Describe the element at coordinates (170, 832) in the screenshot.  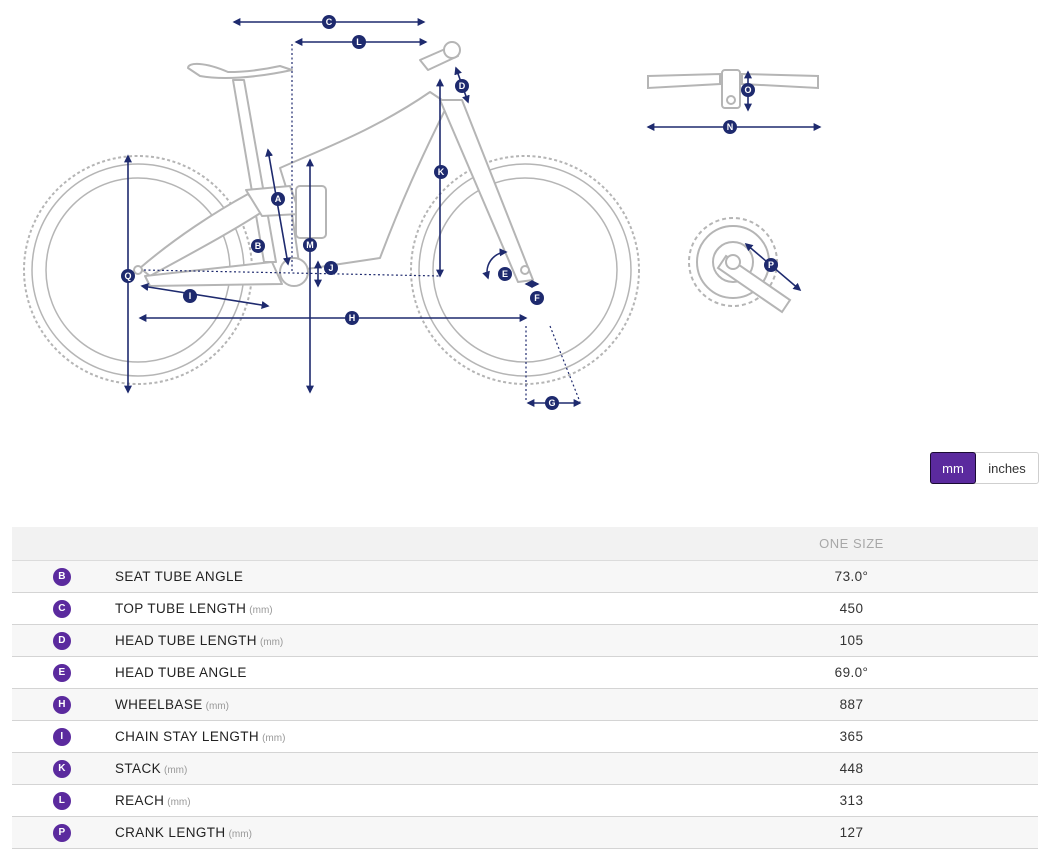
I see `row-label: CRANK LENGTH` at that location.